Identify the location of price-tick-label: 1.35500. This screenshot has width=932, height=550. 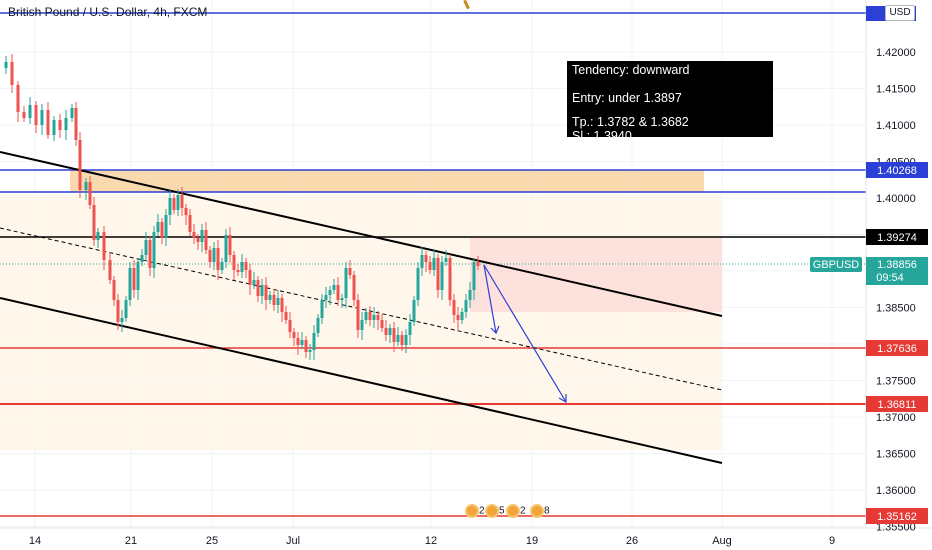
(896, 528).